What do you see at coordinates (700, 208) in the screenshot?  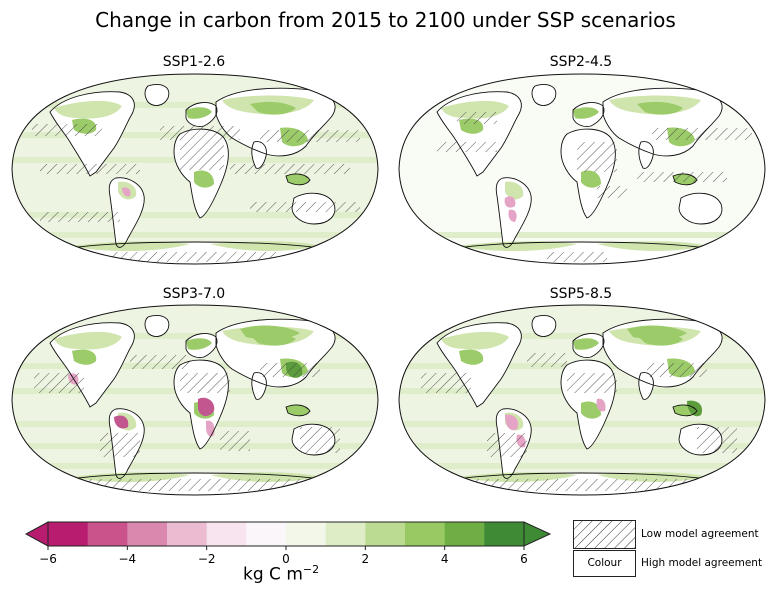 I see `land-australia` at bounding box center [700, 208].